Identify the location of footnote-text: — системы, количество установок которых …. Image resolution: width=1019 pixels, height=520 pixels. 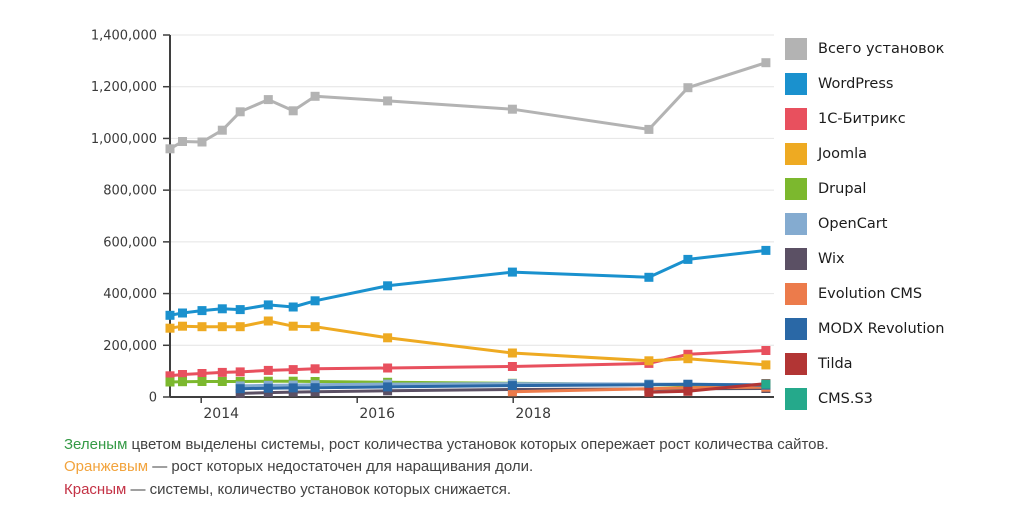
(319, 489).